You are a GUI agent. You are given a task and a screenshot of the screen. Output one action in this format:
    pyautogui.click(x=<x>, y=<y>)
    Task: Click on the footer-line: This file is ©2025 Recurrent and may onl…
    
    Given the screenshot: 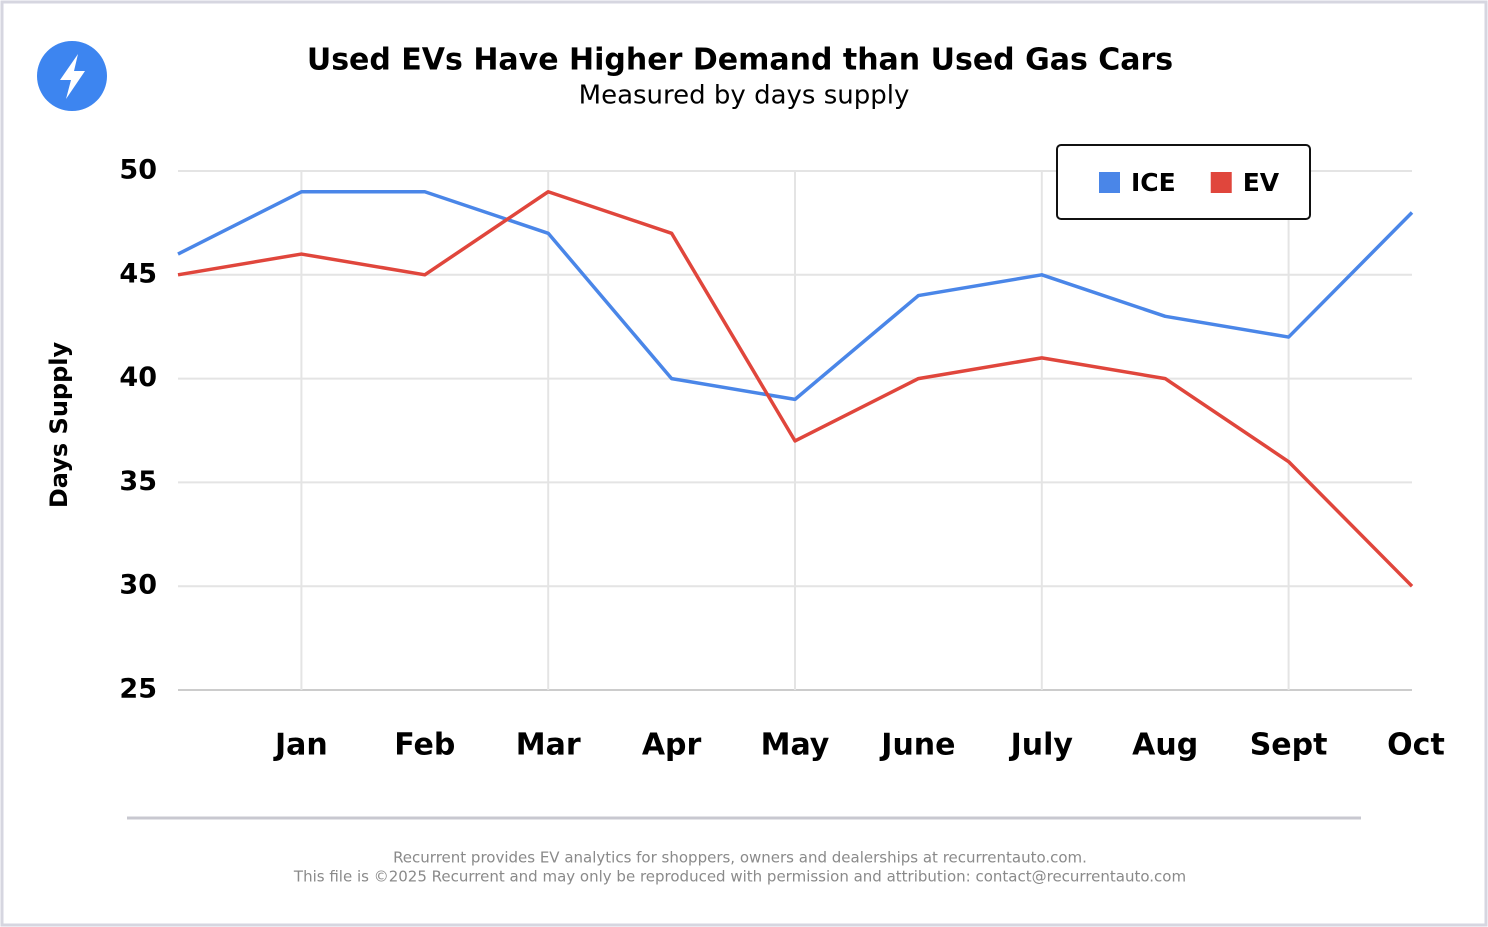 What is the action you would take?
    pyautogui.click(x=739, y=877)
    